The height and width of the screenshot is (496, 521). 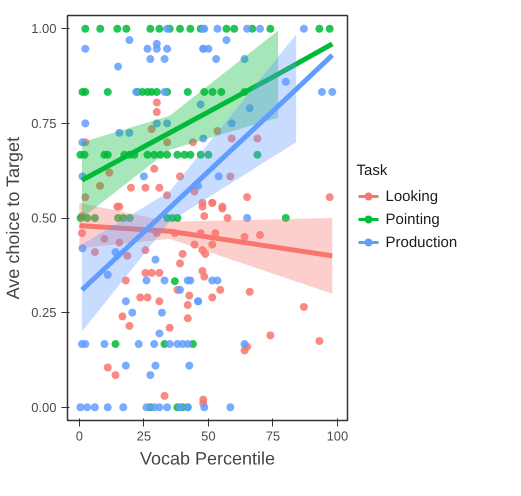 What do you see at coordinates (44, 407) in the screenshot?
I see `y-tick-label: 0.00` at bounding box center [44, 407].